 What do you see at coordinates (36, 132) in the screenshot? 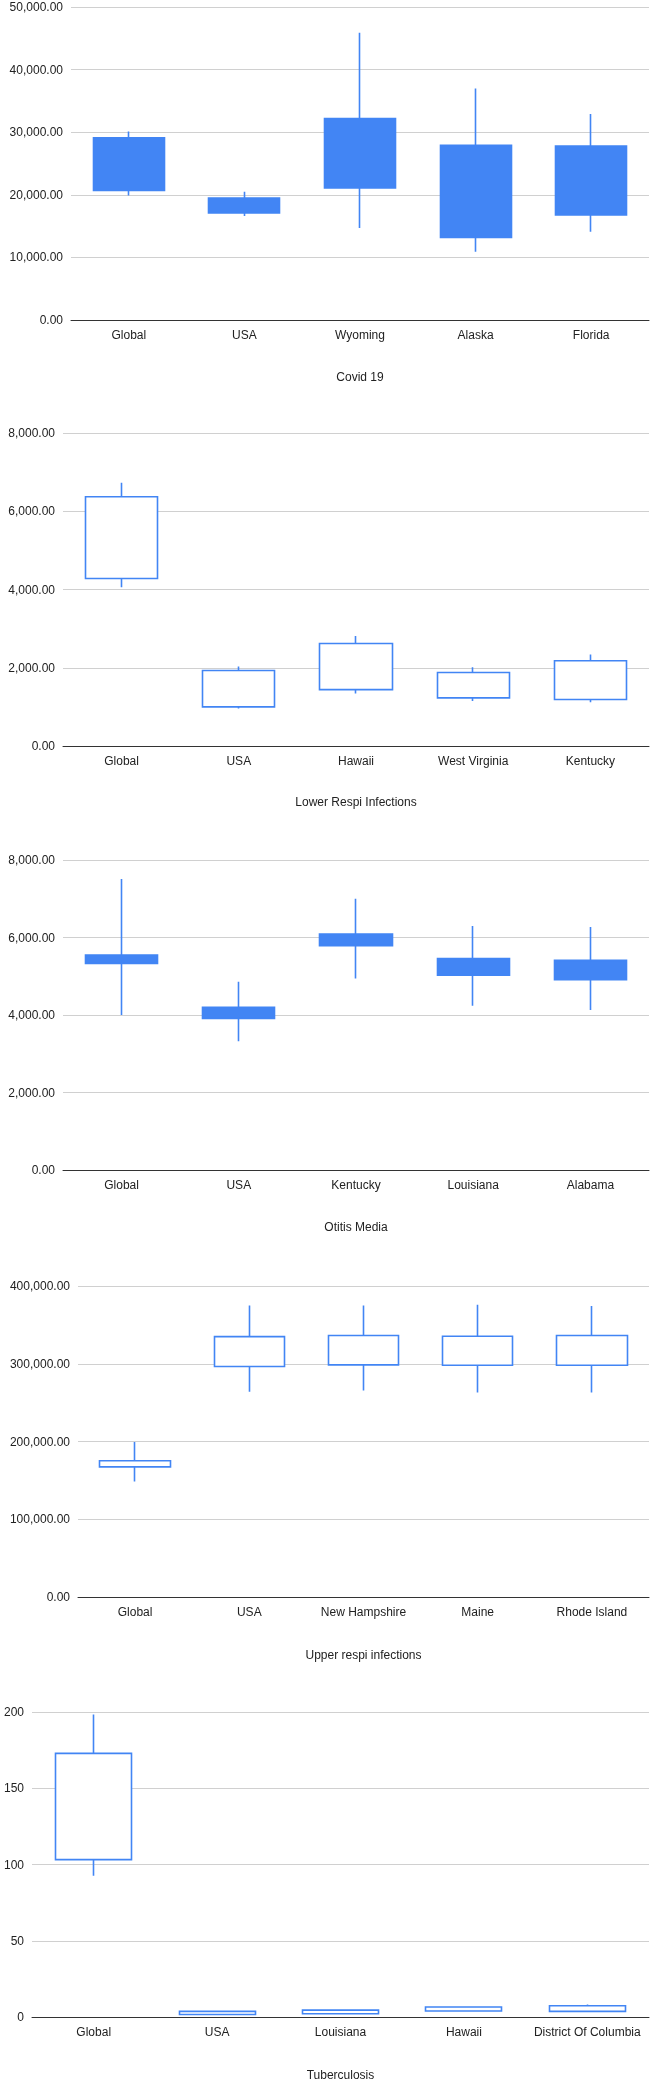
I see `y-tick-label: 30,000.00` at bounding box center [36, 132].